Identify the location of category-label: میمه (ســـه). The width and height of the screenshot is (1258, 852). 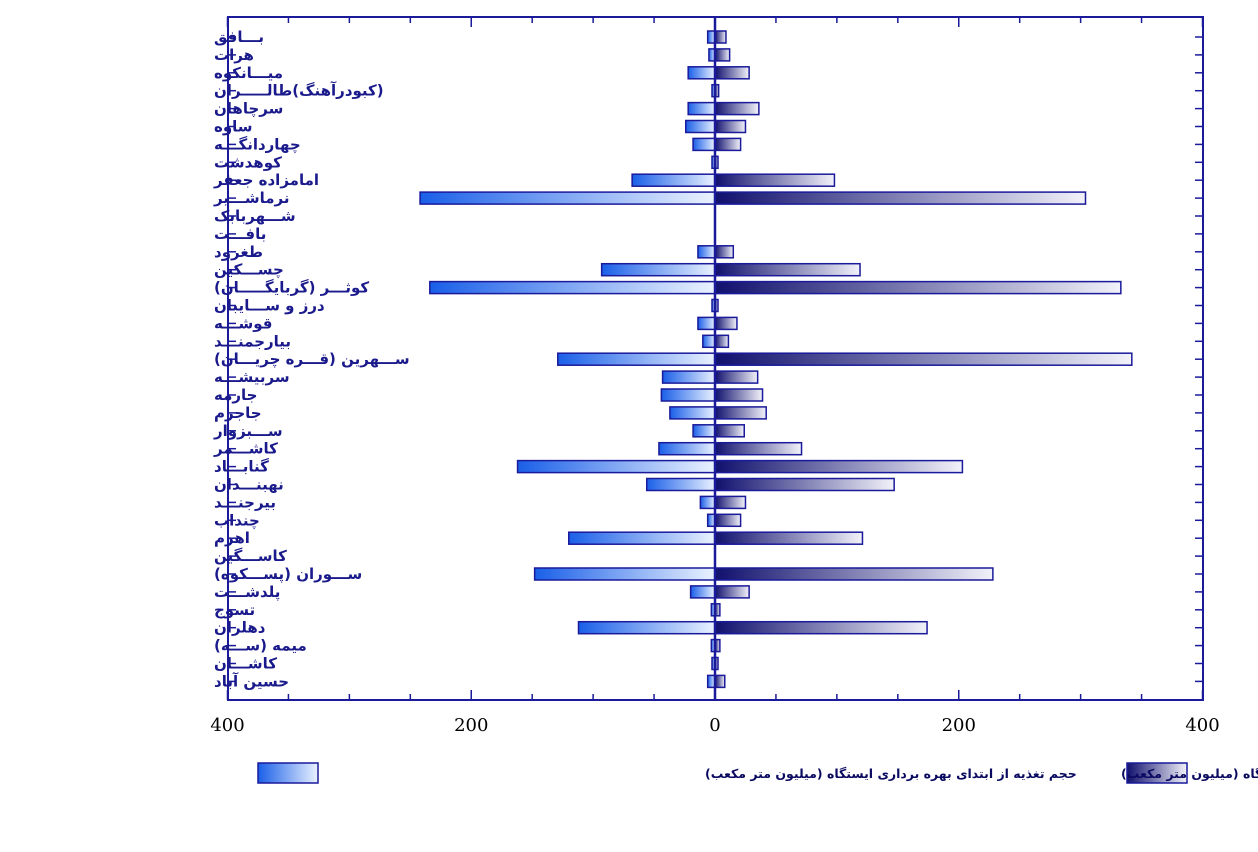
(260, 646).